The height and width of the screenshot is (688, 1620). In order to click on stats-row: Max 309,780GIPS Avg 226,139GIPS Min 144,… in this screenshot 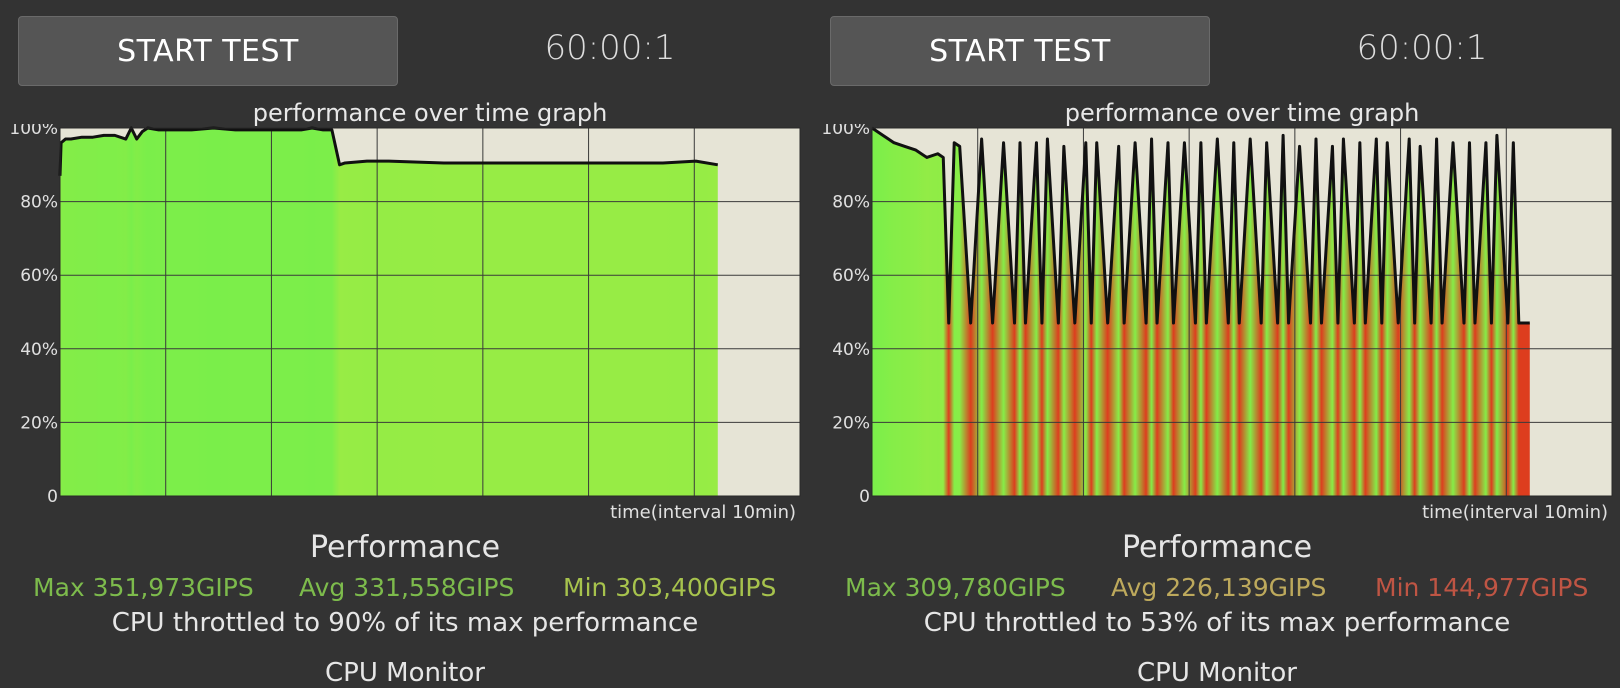, I will do `click(1216, 590)`.